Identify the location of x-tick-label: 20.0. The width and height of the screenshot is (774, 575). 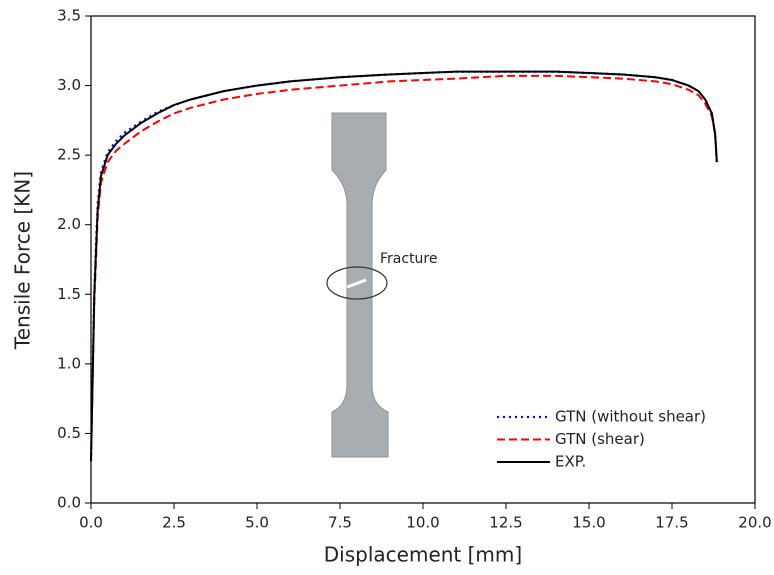
(754, 523).